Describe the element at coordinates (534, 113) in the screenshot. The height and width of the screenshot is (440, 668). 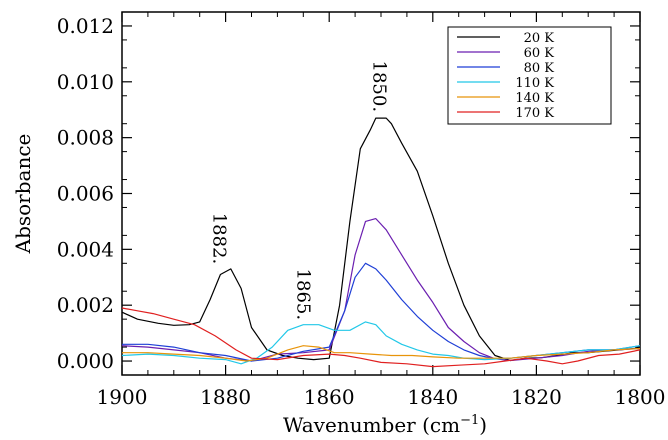
I see `legend-label: 170 K` at that location.